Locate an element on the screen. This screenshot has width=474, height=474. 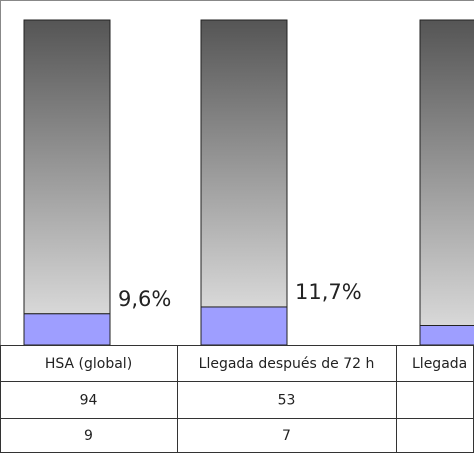
percent-label-0: 9,6% is located at coordinates (144, 299).